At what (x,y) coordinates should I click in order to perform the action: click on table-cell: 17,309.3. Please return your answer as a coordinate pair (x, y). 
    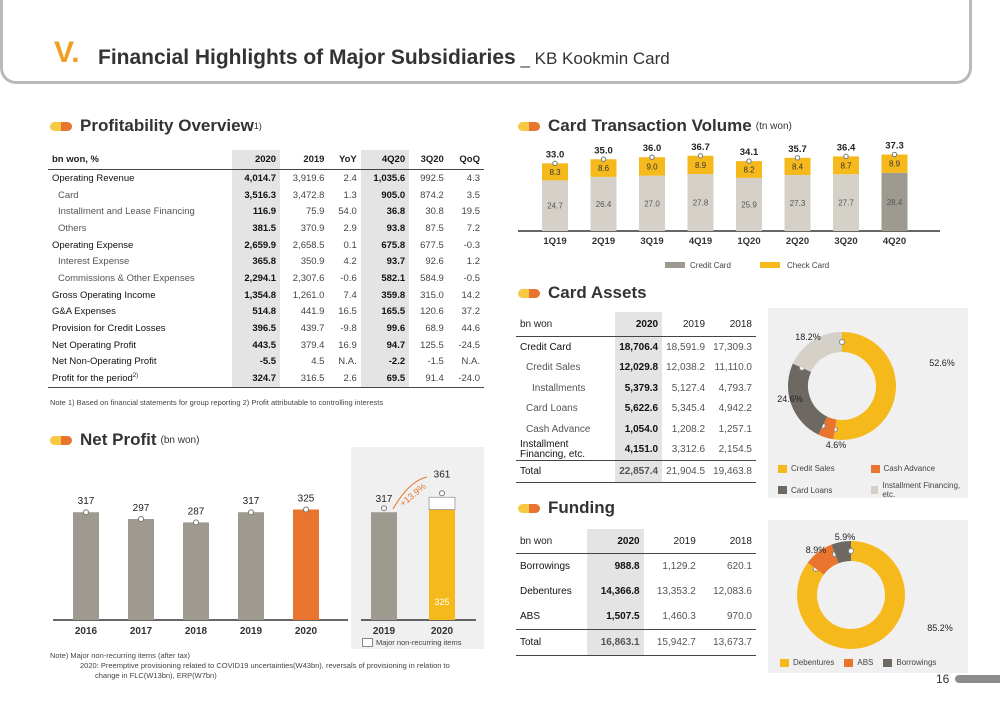
    Looking at the image, I should click on (732, 347).